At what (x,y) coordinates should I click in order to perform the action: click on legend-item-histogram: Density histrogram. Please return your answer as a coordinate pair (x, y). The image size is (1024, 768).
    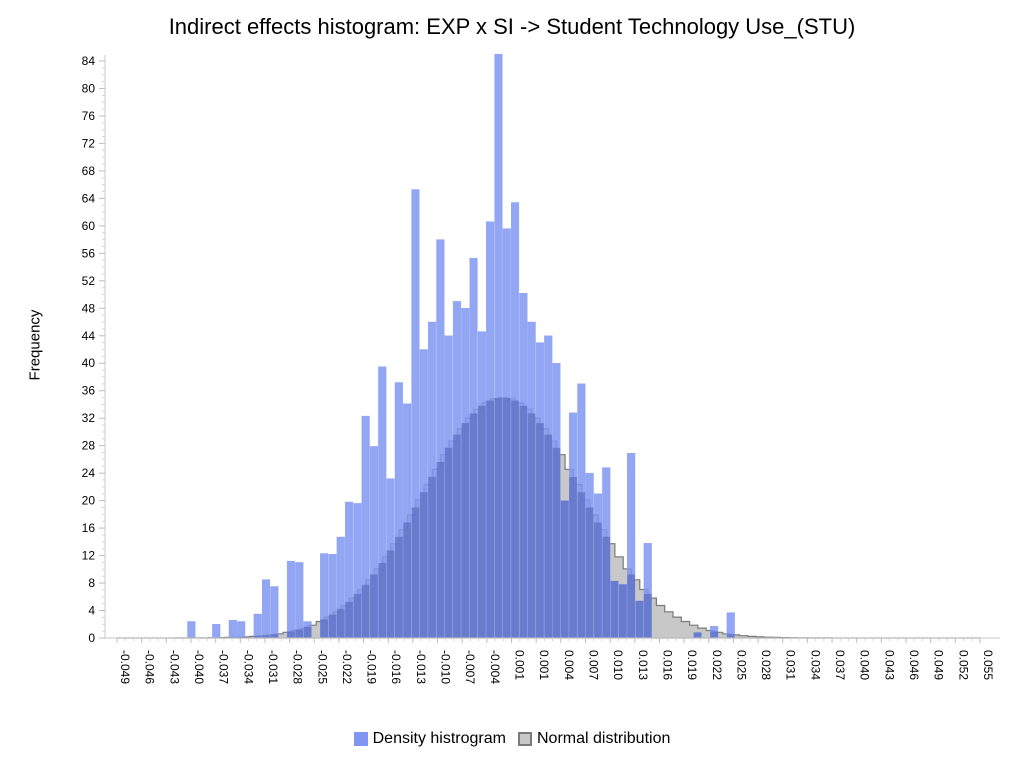
    Looking at the image, I should click on (429, 739).